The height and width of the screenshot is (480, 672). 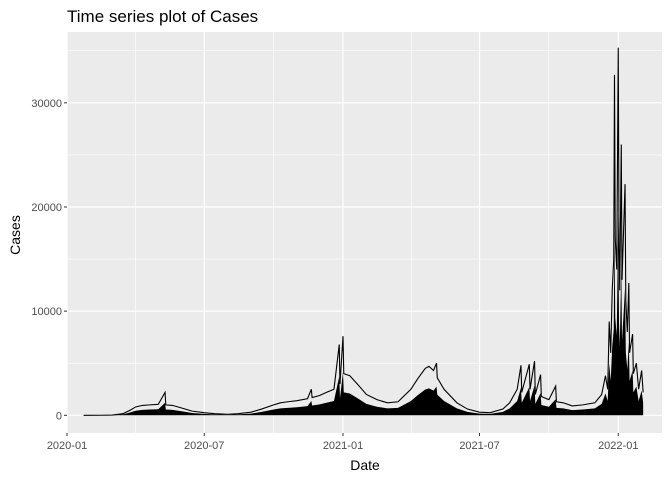 What do you see at coordinates (46, 312) in the screenshot?
I see `y-tick-label: 10000` at bounding box center [46, 312].